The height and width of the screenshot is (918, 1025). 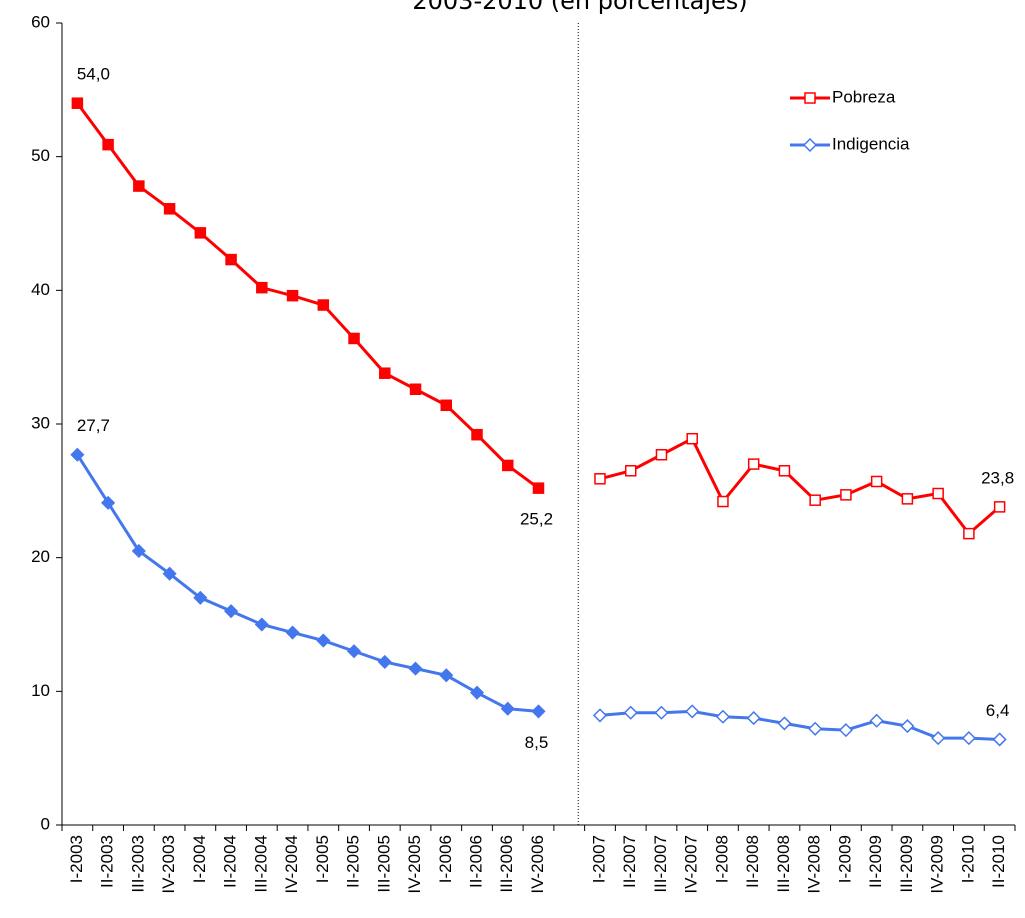 I want to click on x-tick-label: I-2007, so click(x=598, y=859).